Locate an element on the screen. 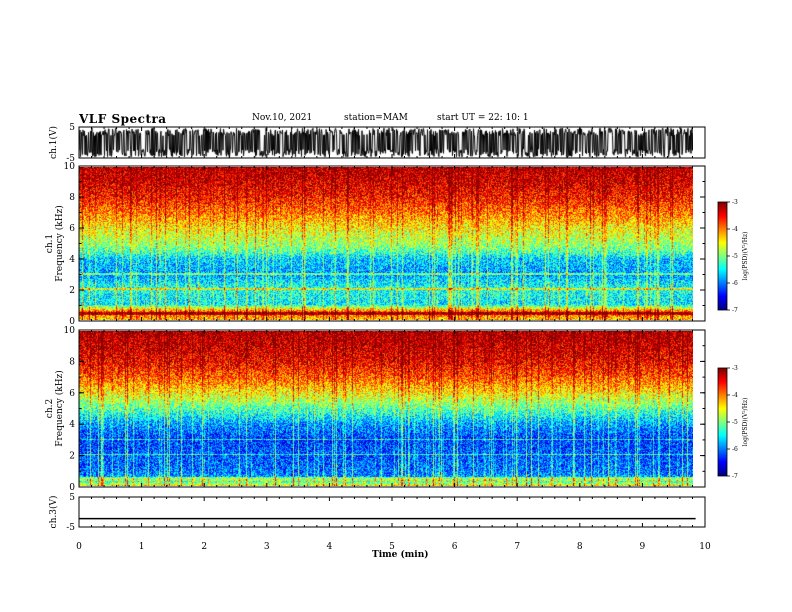  figure-title: VLF Spectra is located at coordinates (123, 119).